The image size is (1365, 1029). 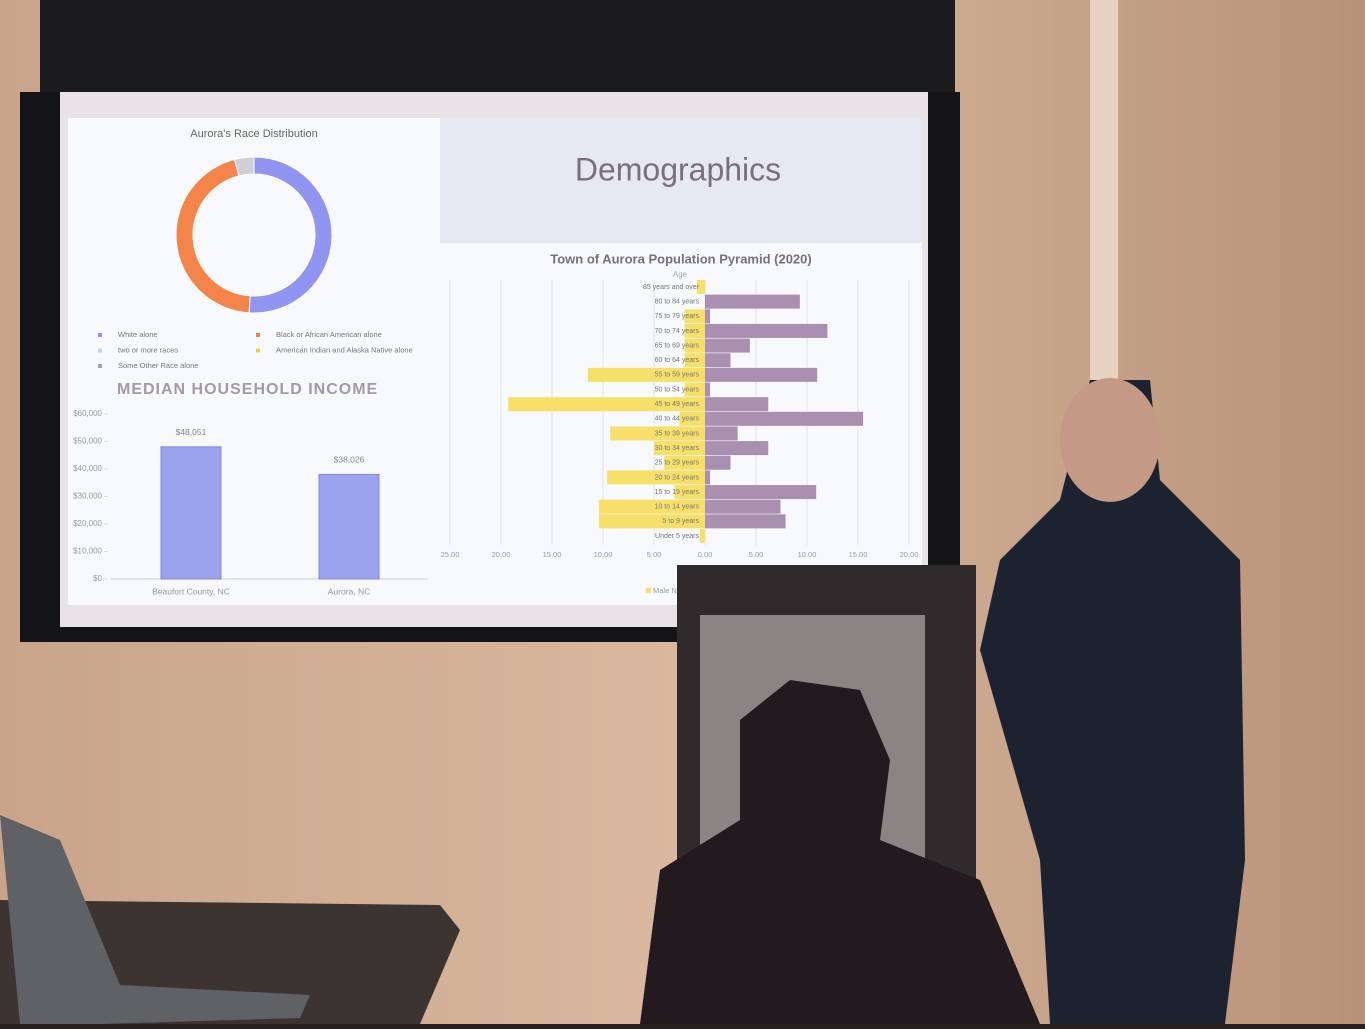 I want to click on y-tick-label: Under 5 years, so click(x=677, y=536).